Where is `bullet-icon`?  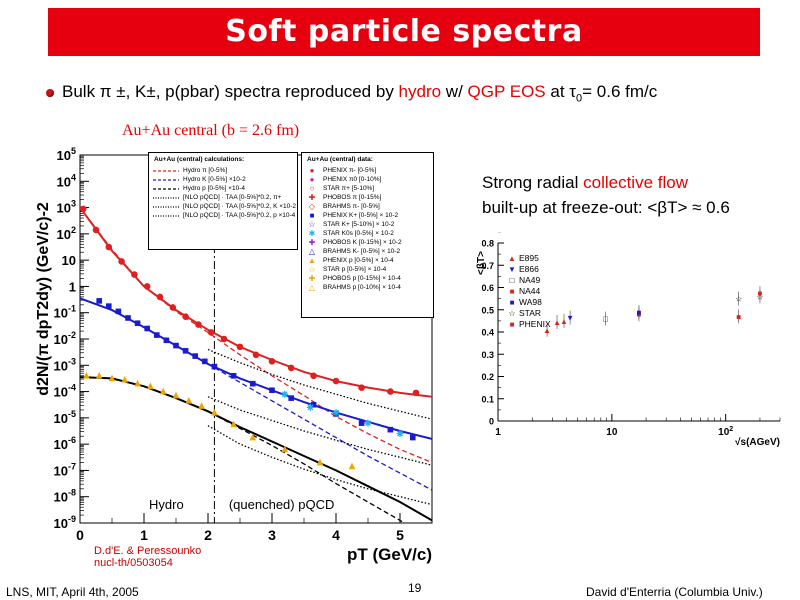 bullet-icon is located at coordinates (50, 92).